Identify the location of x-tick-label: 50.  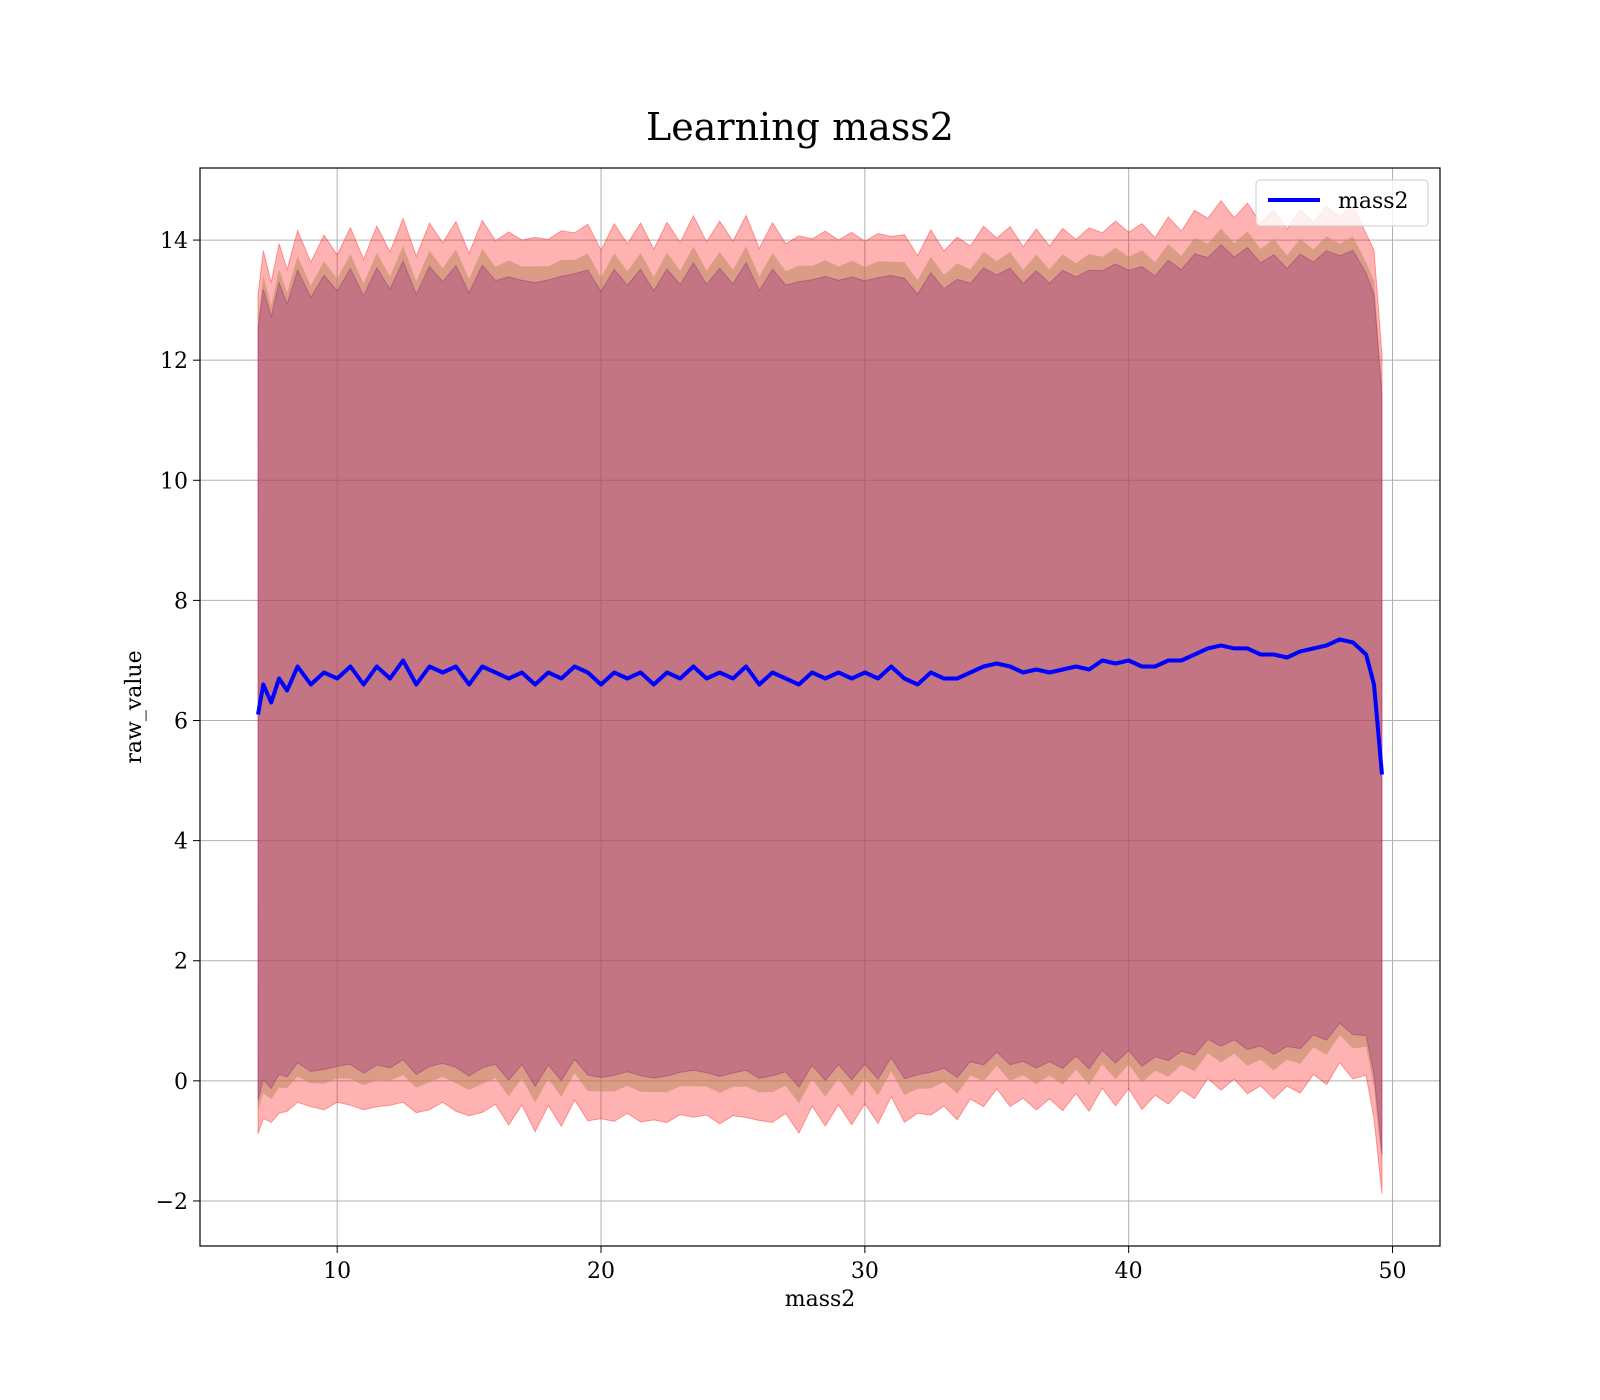
(1393, 1271).